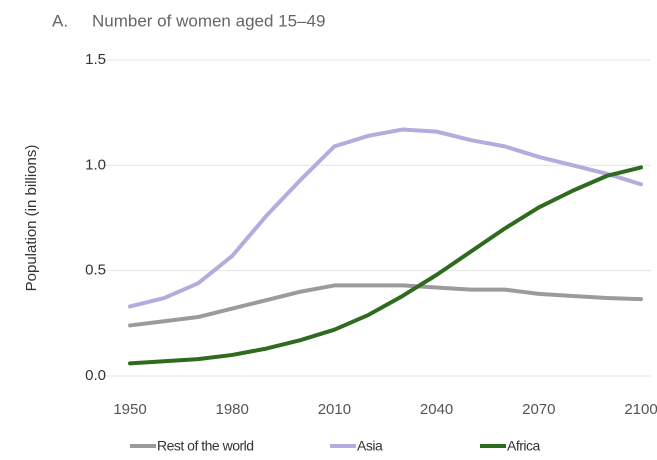  What do you see at coordinates (385, 305) in the screenshot?
I see `series-line` at bounding box center [385, 305].